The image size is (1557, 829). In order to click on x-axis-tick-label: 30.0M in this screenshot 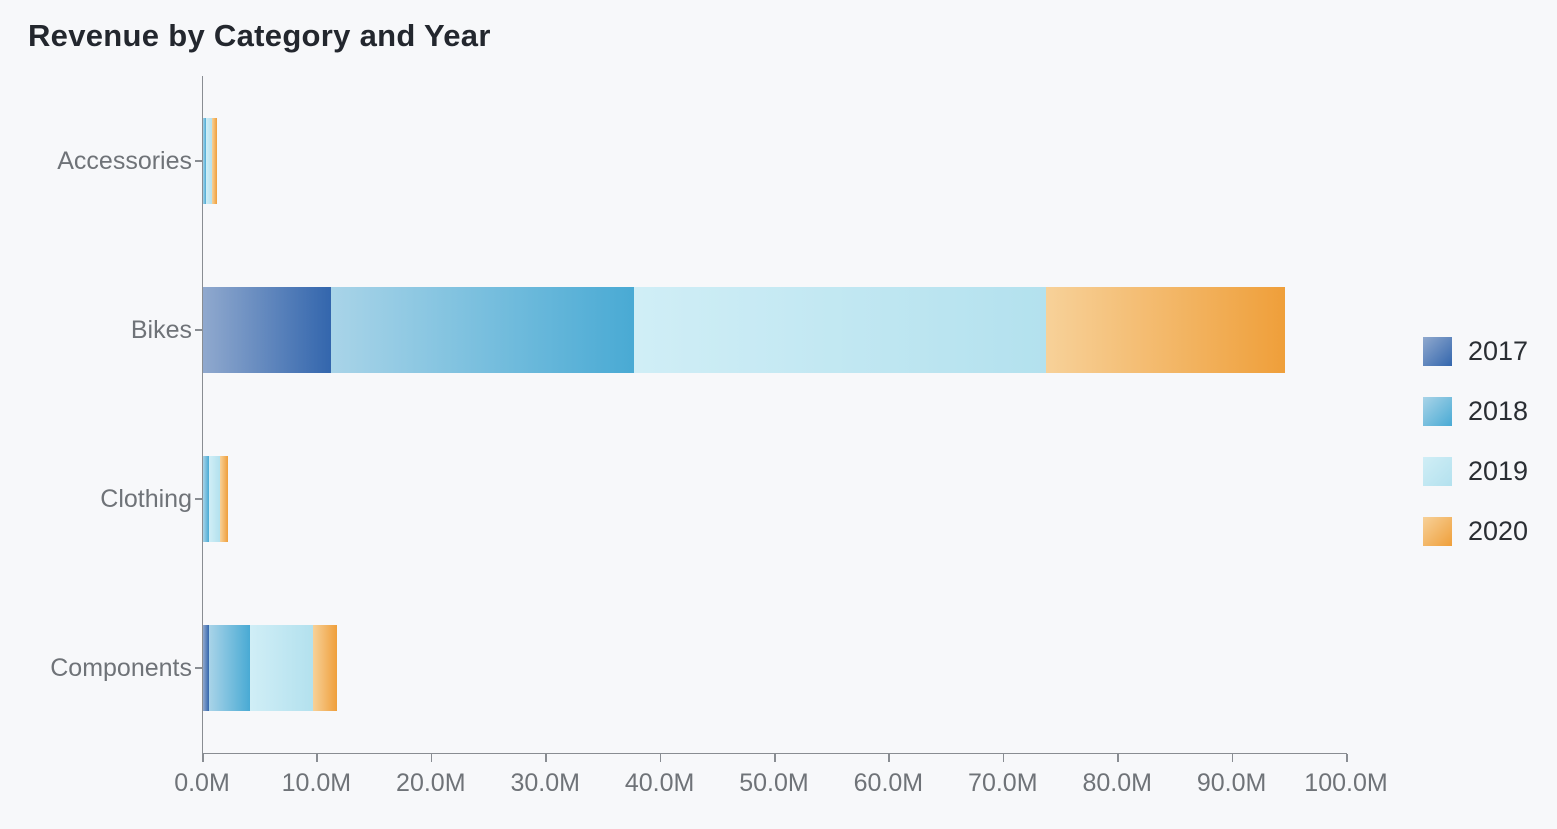, I will do `click(545, 783)`.